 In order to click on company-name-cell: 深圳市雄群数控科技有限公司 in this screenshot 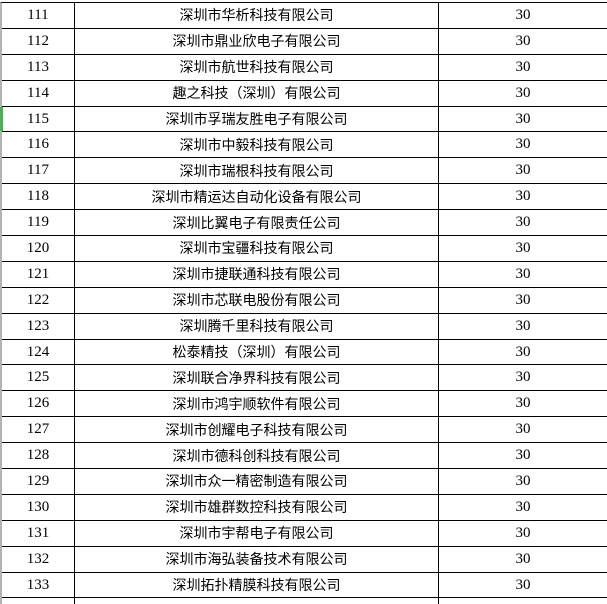, I will do `click(257, 507)`.